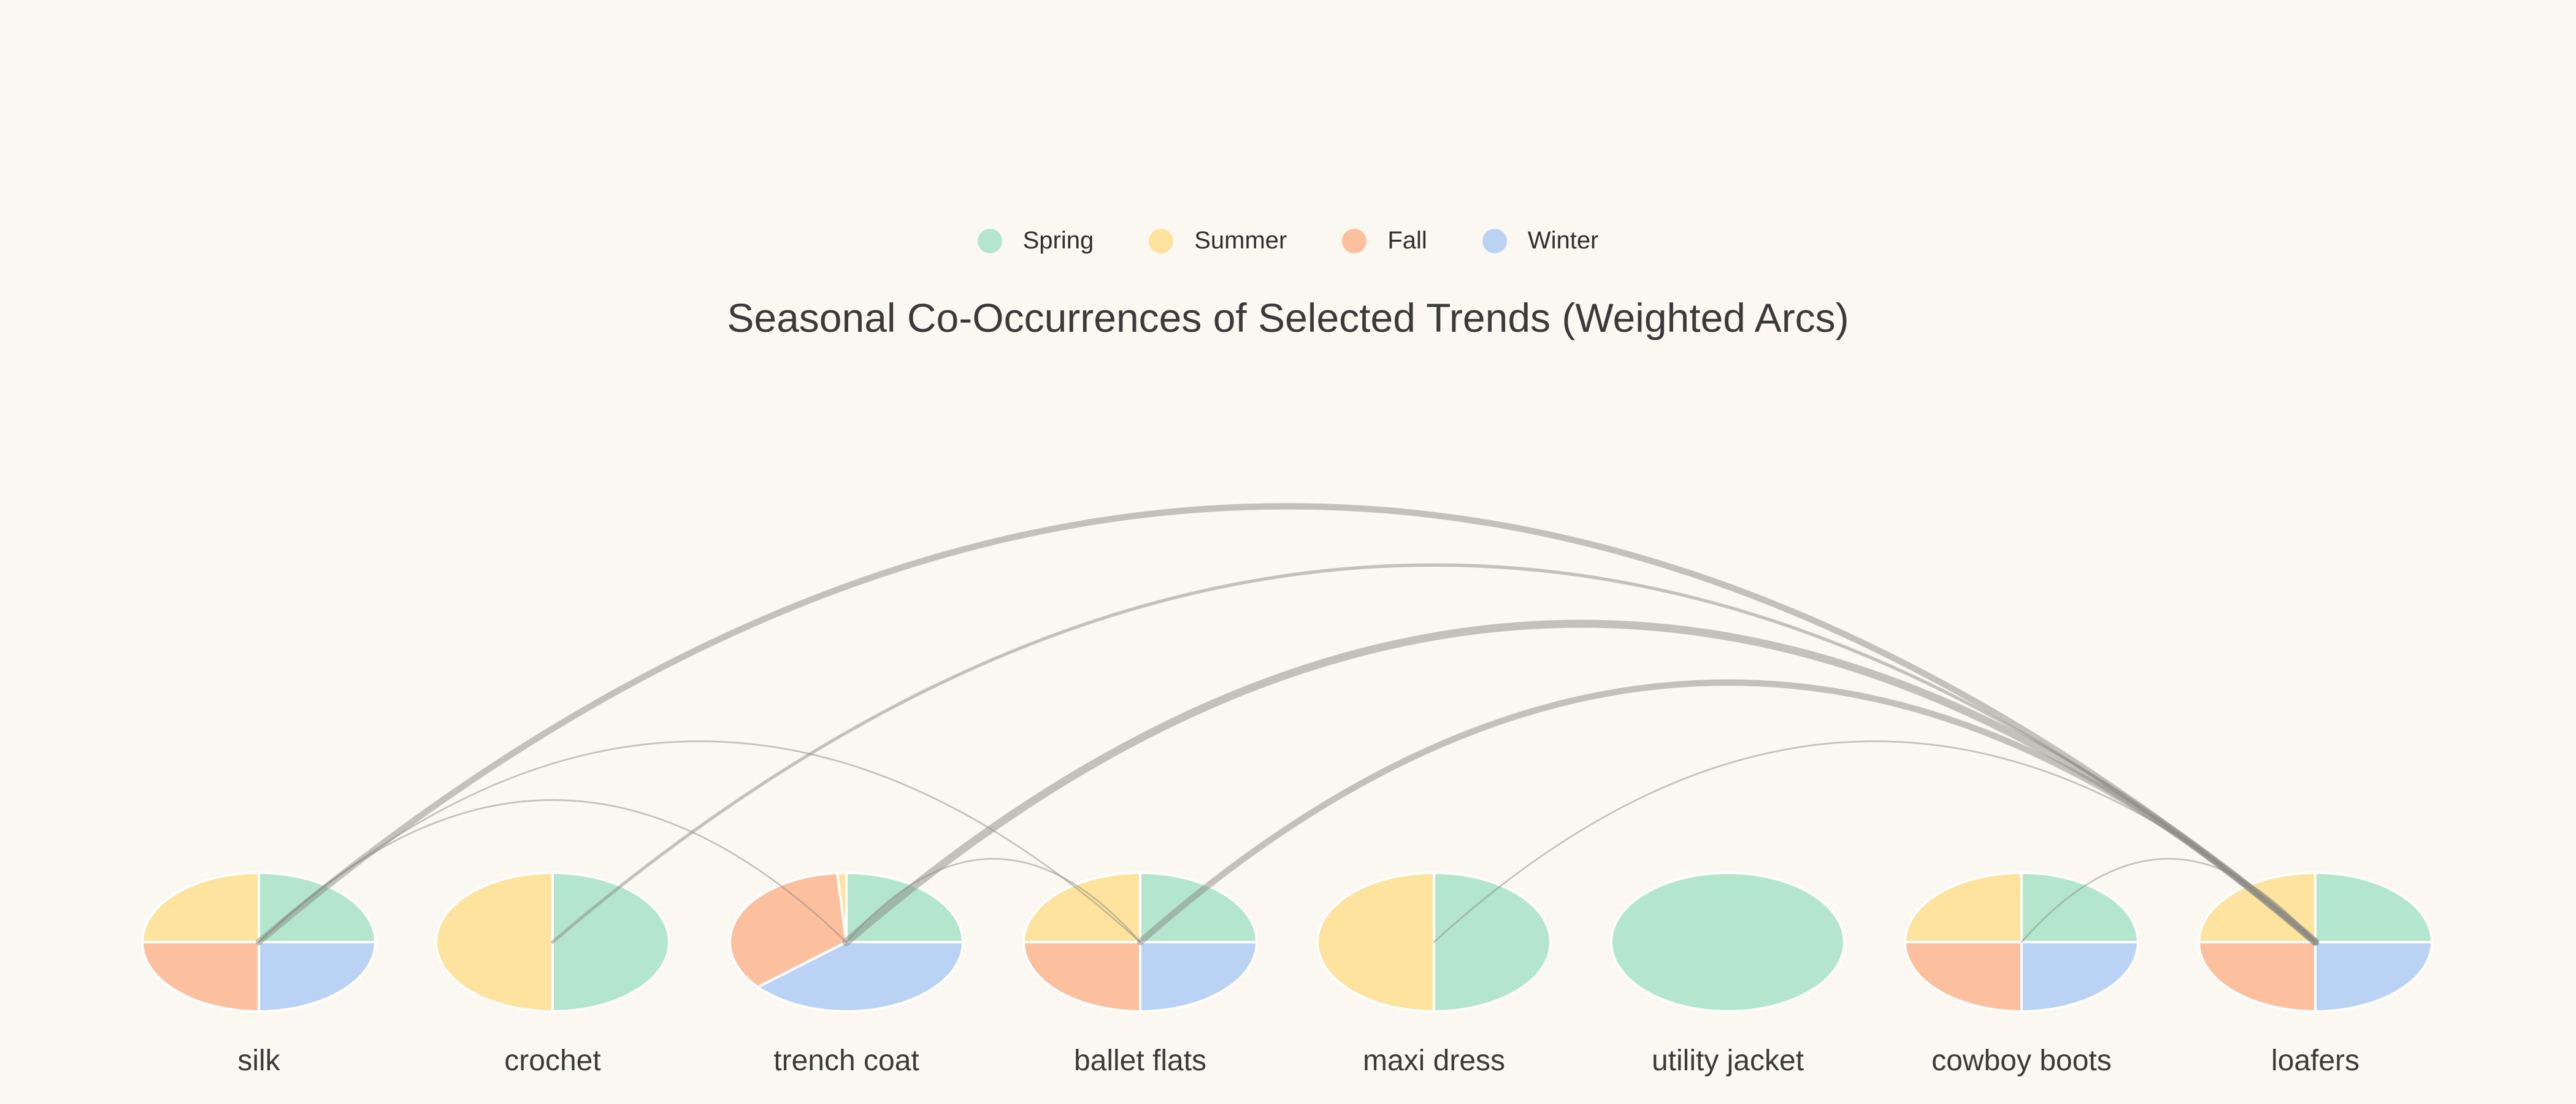 The image size is (2576, 1104). I want to click on slice-silk-summer, so click(200, 907).